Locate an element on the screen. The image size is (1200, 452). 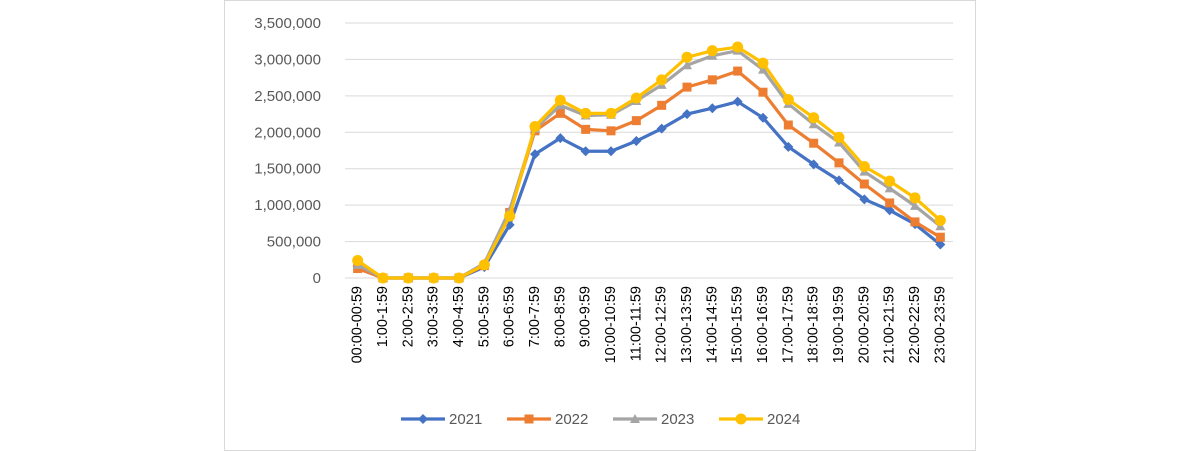
x-tick-label: 00:00-00:59 is located at coordinates (358, 324).